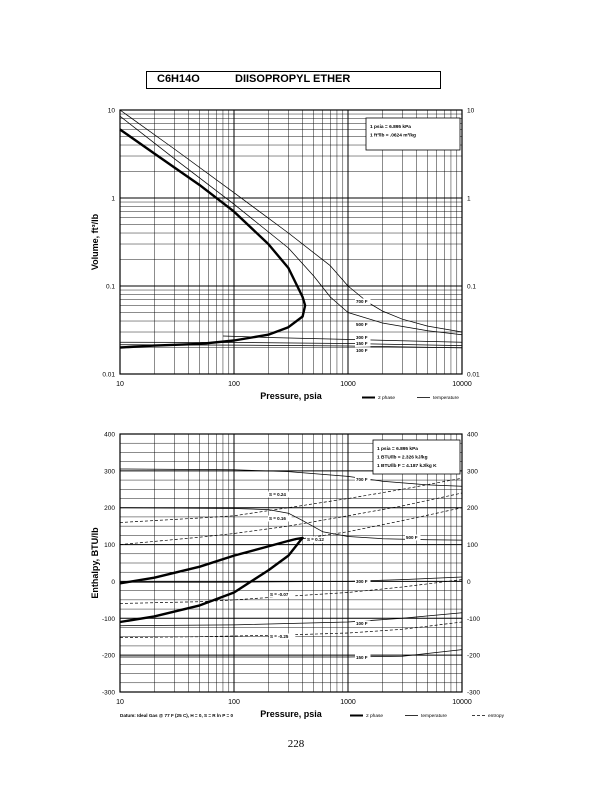 The image size is (592, 800). What do you see at coordinates (109, 435) in the screenshot?
I see `y-tick-label: 400` at bounding box center [109, 435].